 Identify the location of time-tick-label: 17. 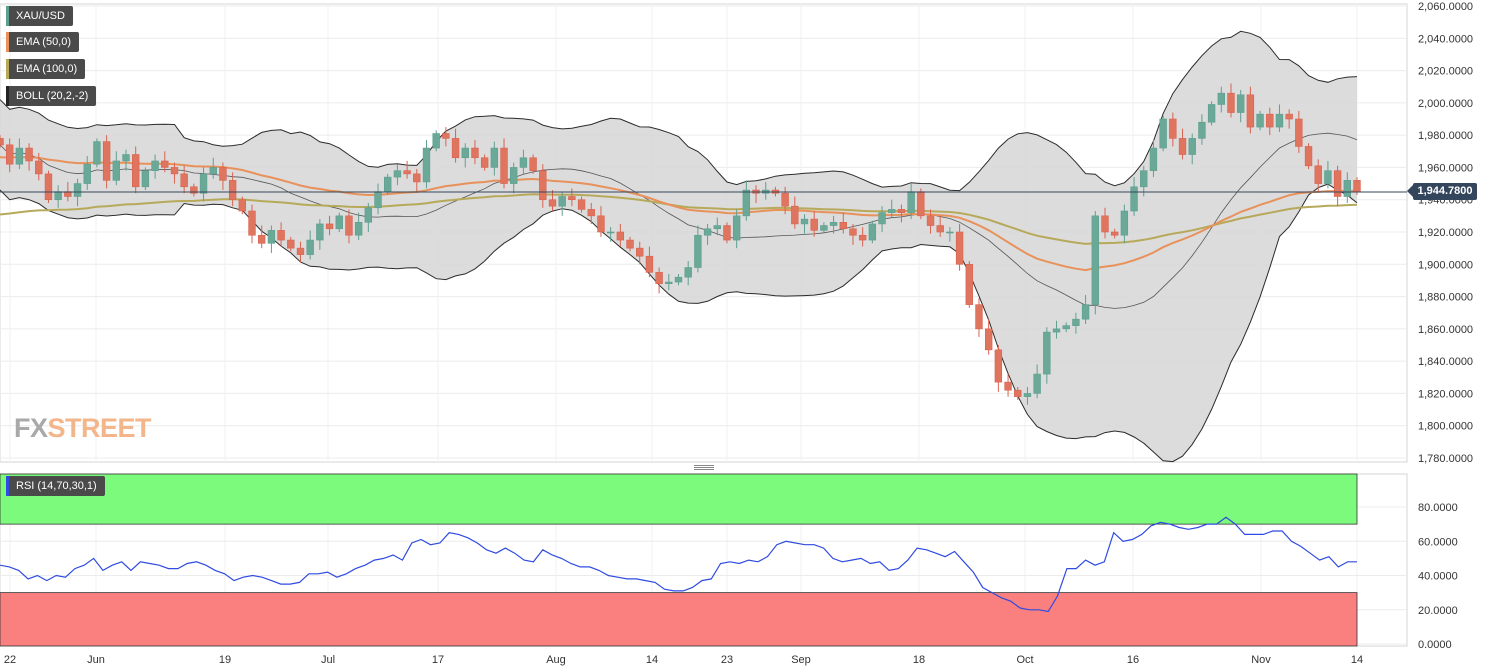
(438, 660).